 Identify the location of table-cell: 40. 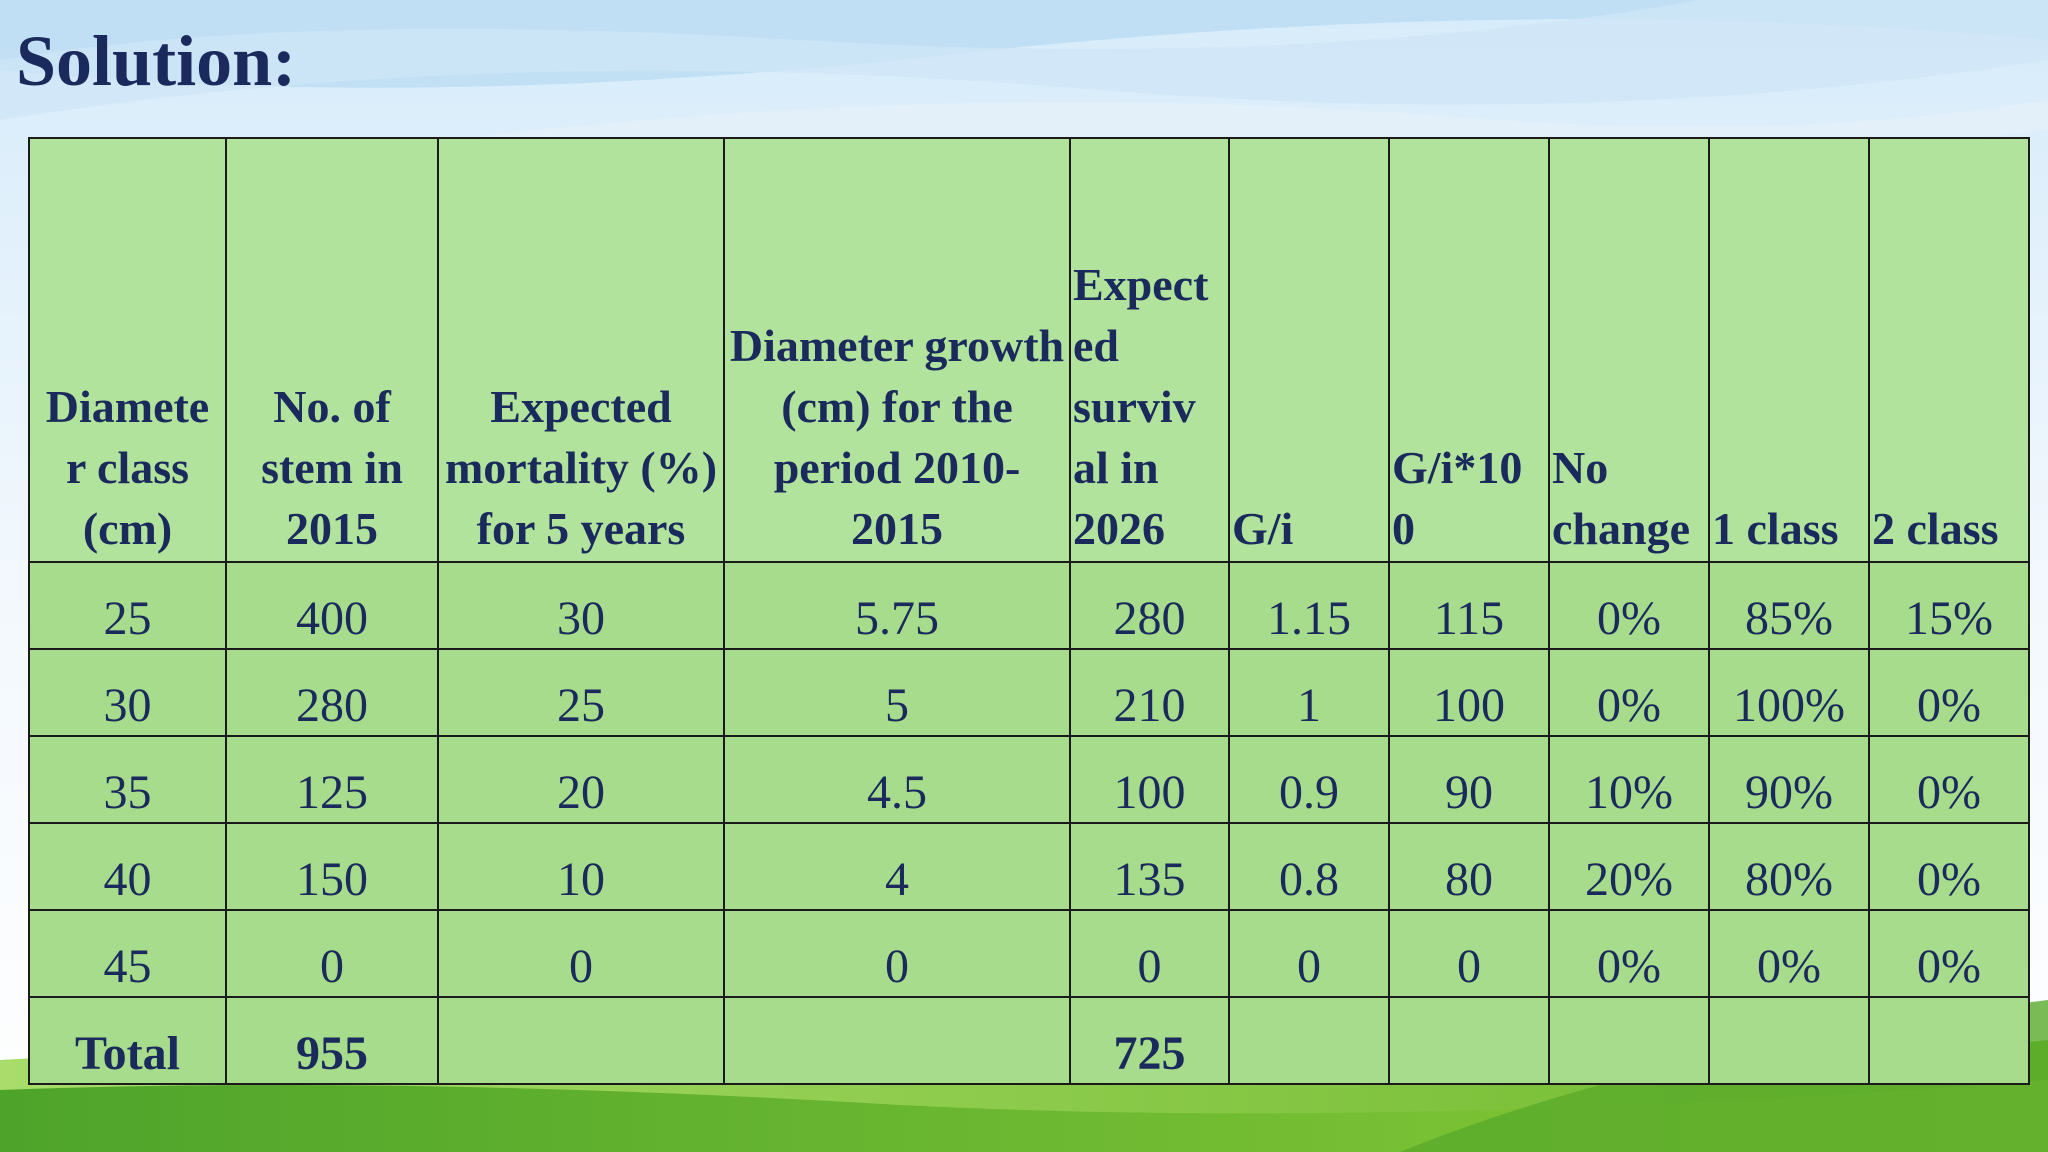
(127, 866).